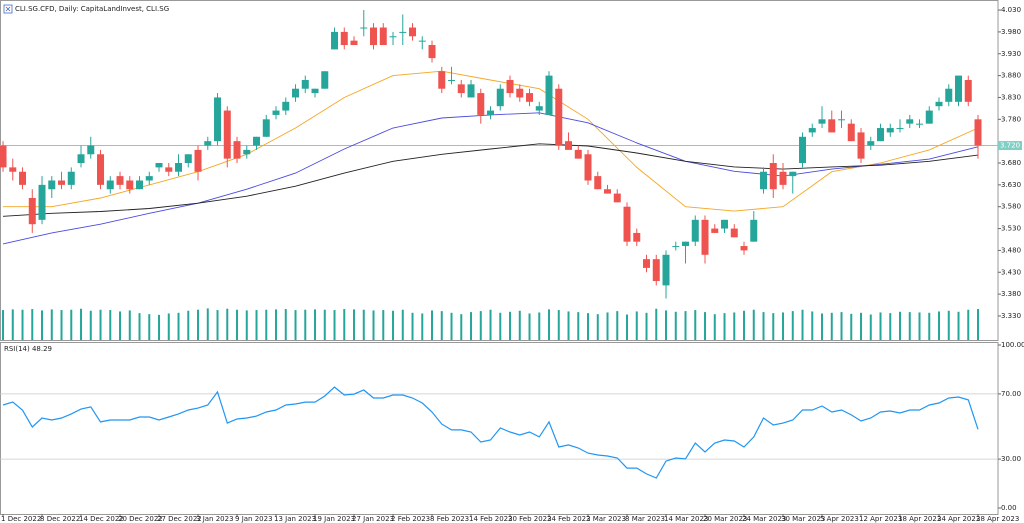  Describe the element at coordinates (334, 519) in the screenshot. I see `x-tick-label: 19 Jan 2023` at that location.